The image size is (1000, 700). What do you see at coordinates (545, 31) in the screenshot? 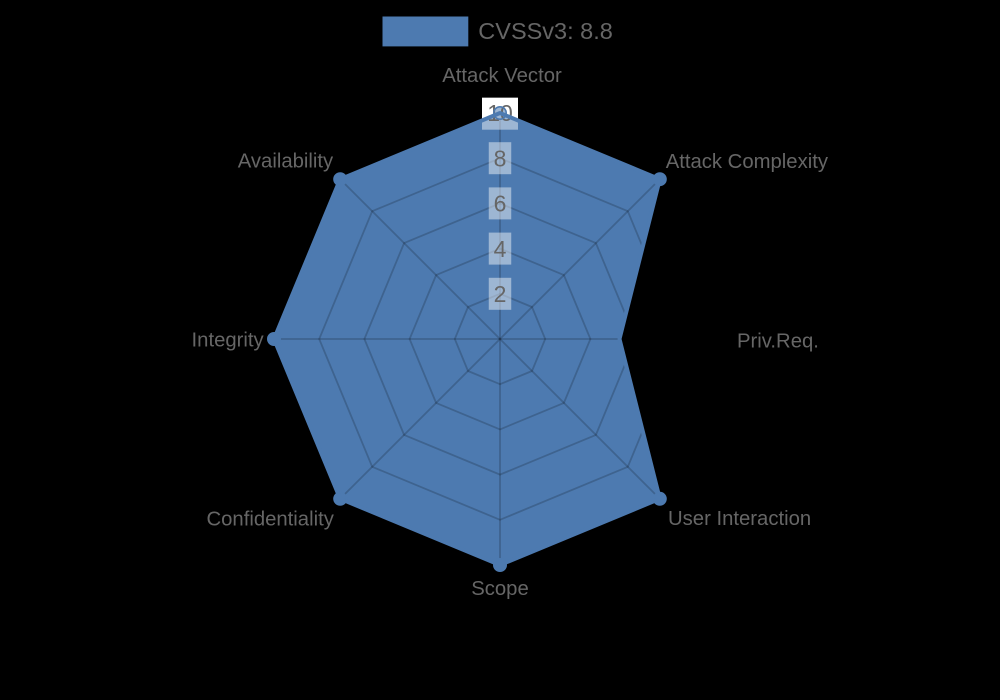
I see `svg-text: CVSSv3: 8.8` at bounding box center [545, 31].